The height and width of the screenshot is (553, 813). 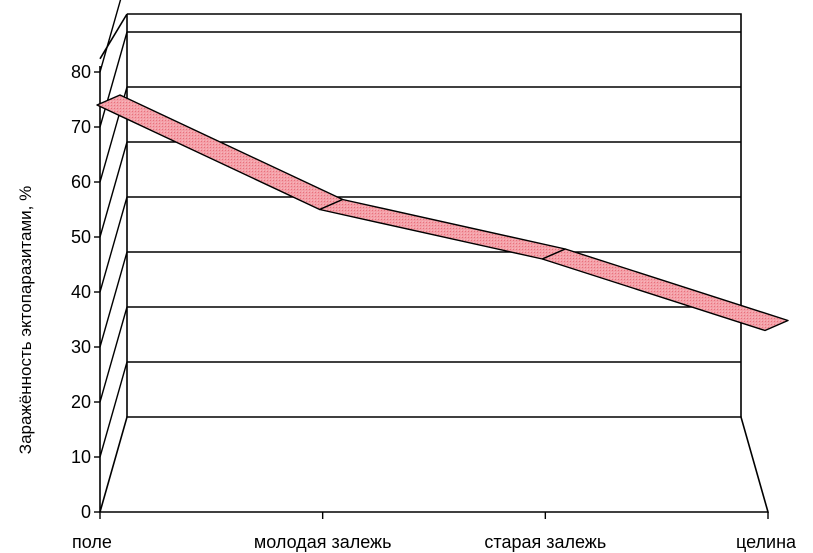 I want to click on floor, so click(x=434, y=464).